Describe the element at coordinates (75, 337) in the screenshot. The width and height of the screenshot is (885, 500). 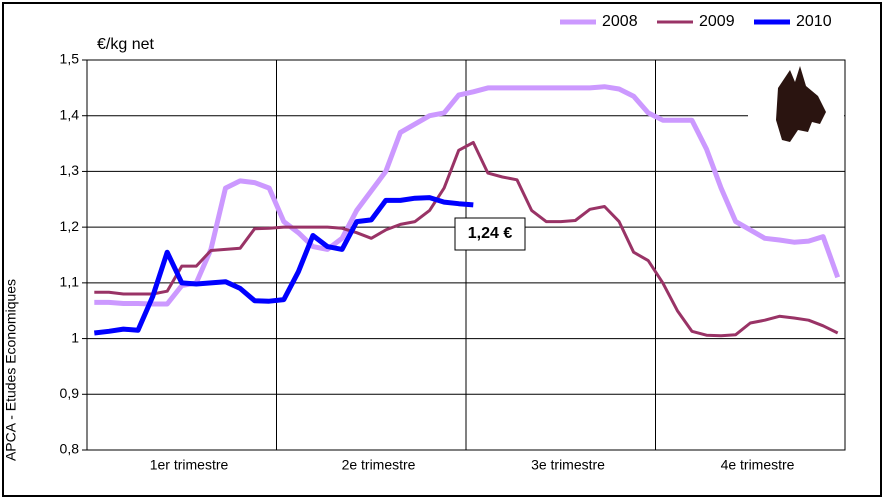
I see `y-tick-label: 1` at that location.